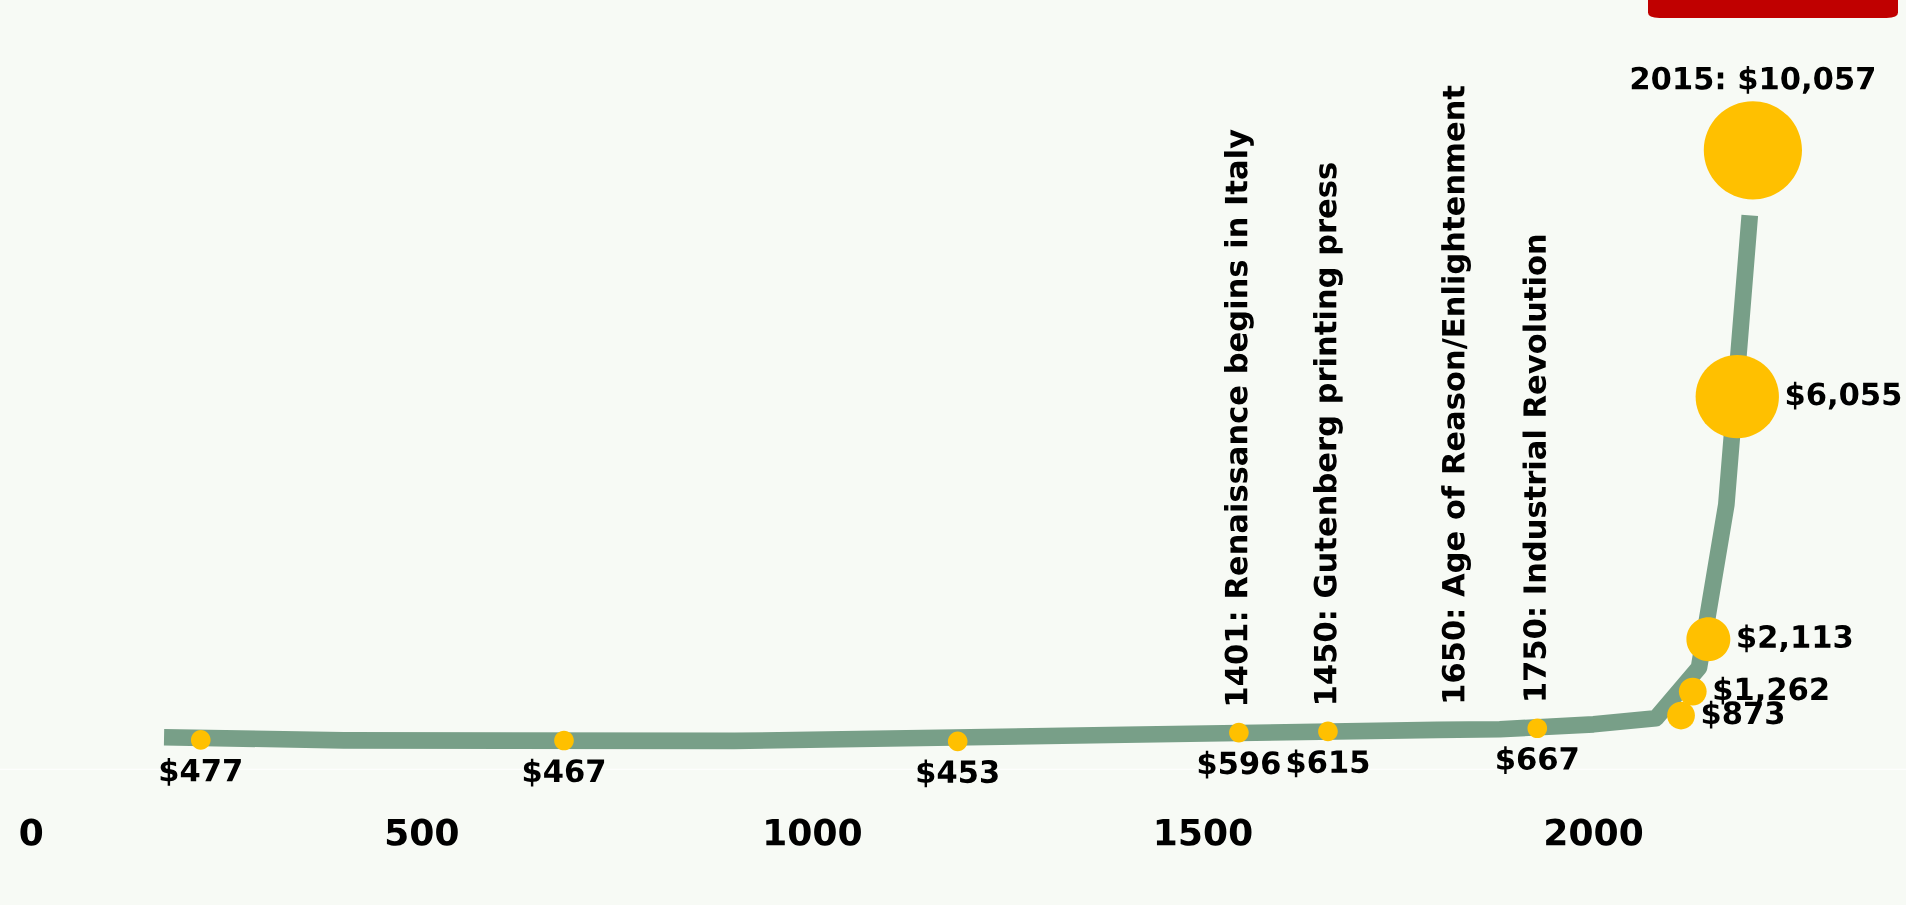 The image size is (1906, 905). I want to click on annotation: 1650: Age of Reason/Enlightenment, so click(1456, 393).